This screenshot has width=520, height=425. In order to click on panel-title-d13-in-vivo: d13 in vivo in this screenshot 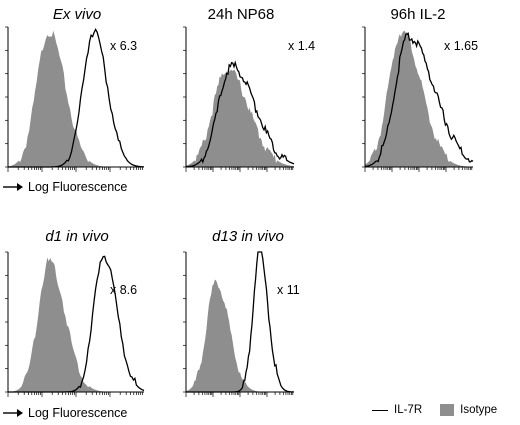, I will do `click(248, 236)`.